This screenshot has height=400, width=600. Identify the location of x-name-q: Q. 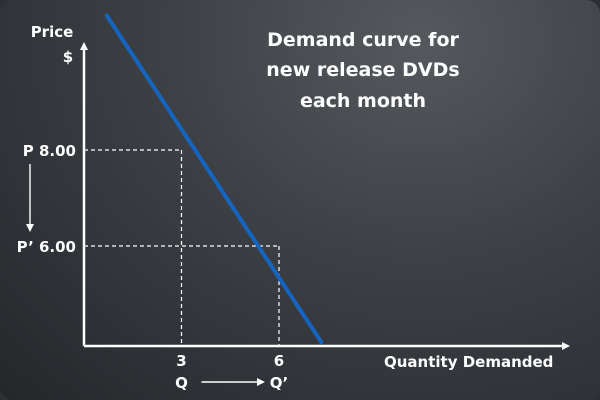
(181, 383).